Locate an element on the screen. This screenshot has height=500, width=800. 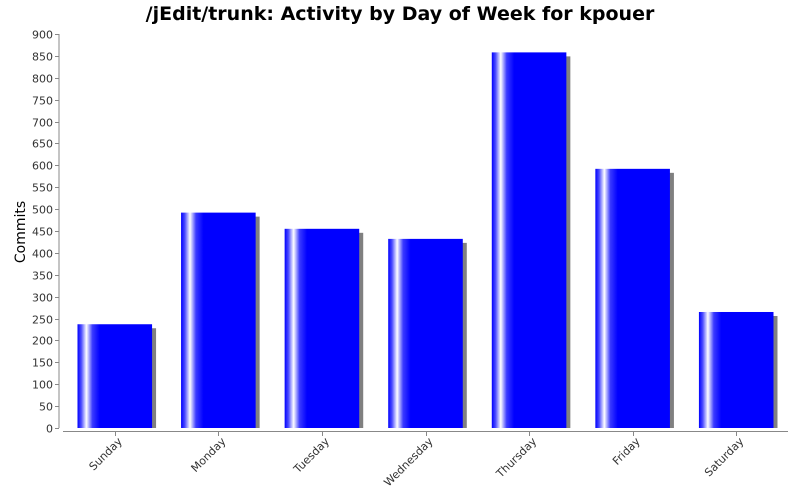
y-tick-label: 750 is located at coordinates (42, 101).